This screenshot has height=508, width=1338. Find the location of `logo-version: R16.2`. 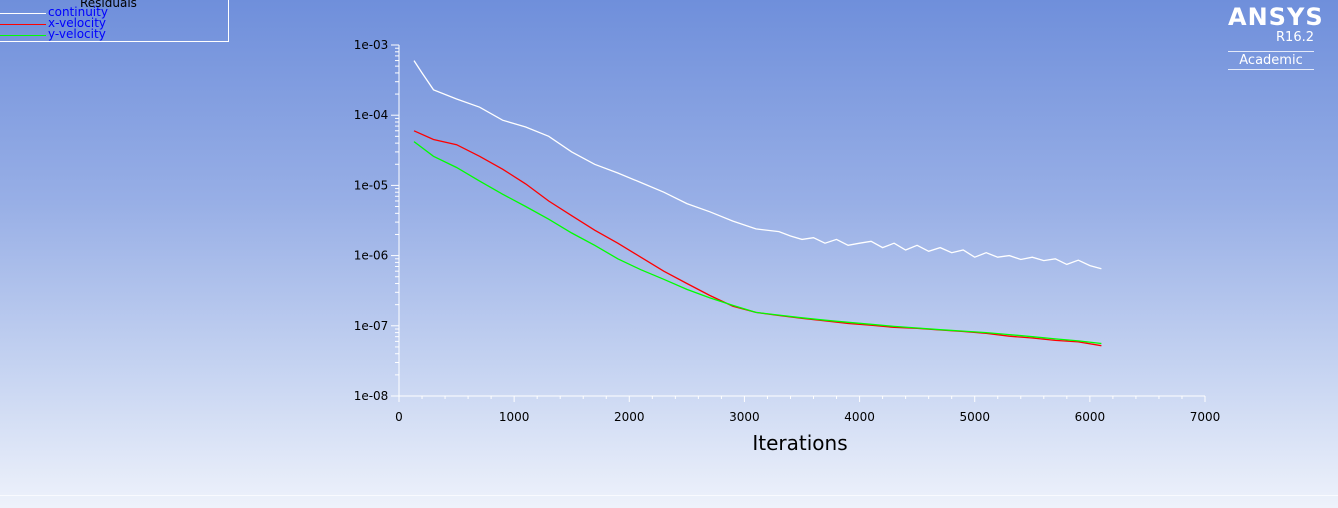

logo-version: R16.2 is located at coordinates (1295, 37).